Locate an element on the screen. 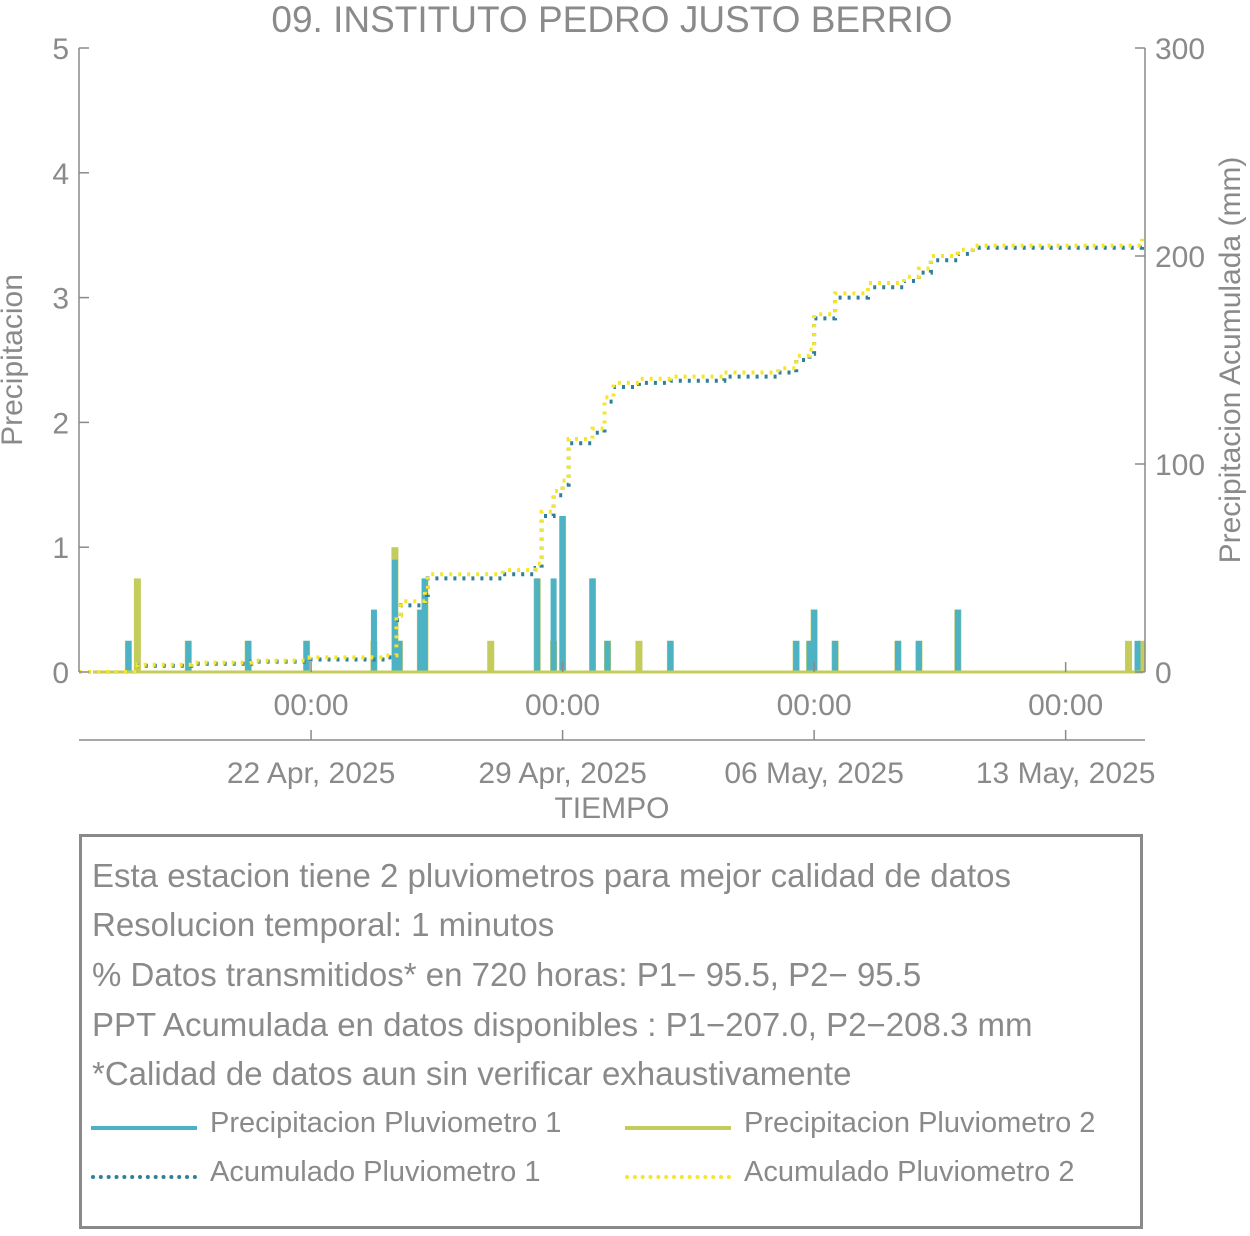  legend-label-precip-p2: Precipitacion Pluviometro 2 is located at coordinates (920, 1123).